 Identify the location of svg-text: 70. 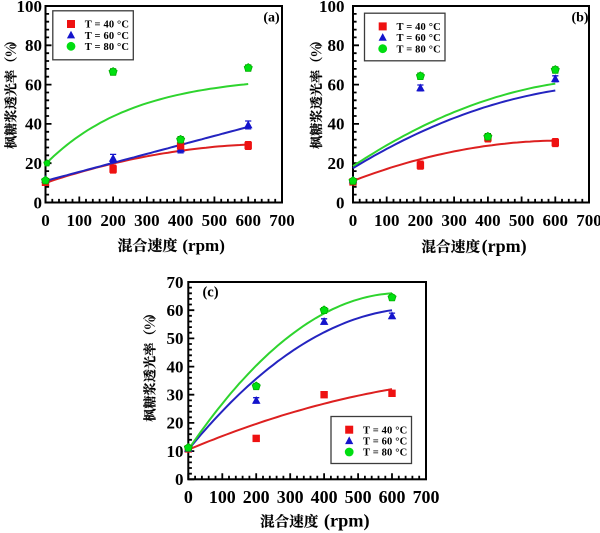
(175, 282).